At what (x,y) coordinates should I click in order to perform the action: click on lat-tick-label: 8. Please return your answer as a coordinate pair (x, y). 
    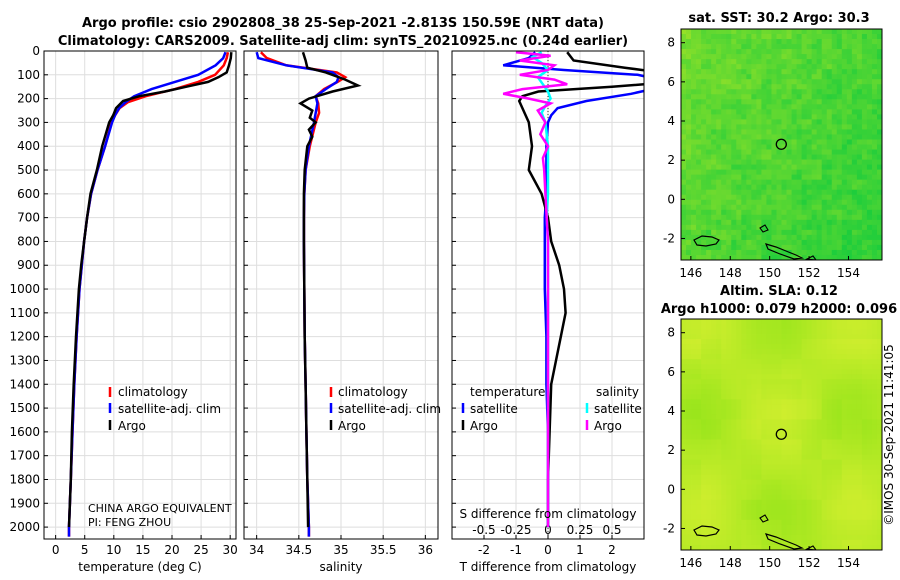
    Looking at the image, I should click on (671, 333).